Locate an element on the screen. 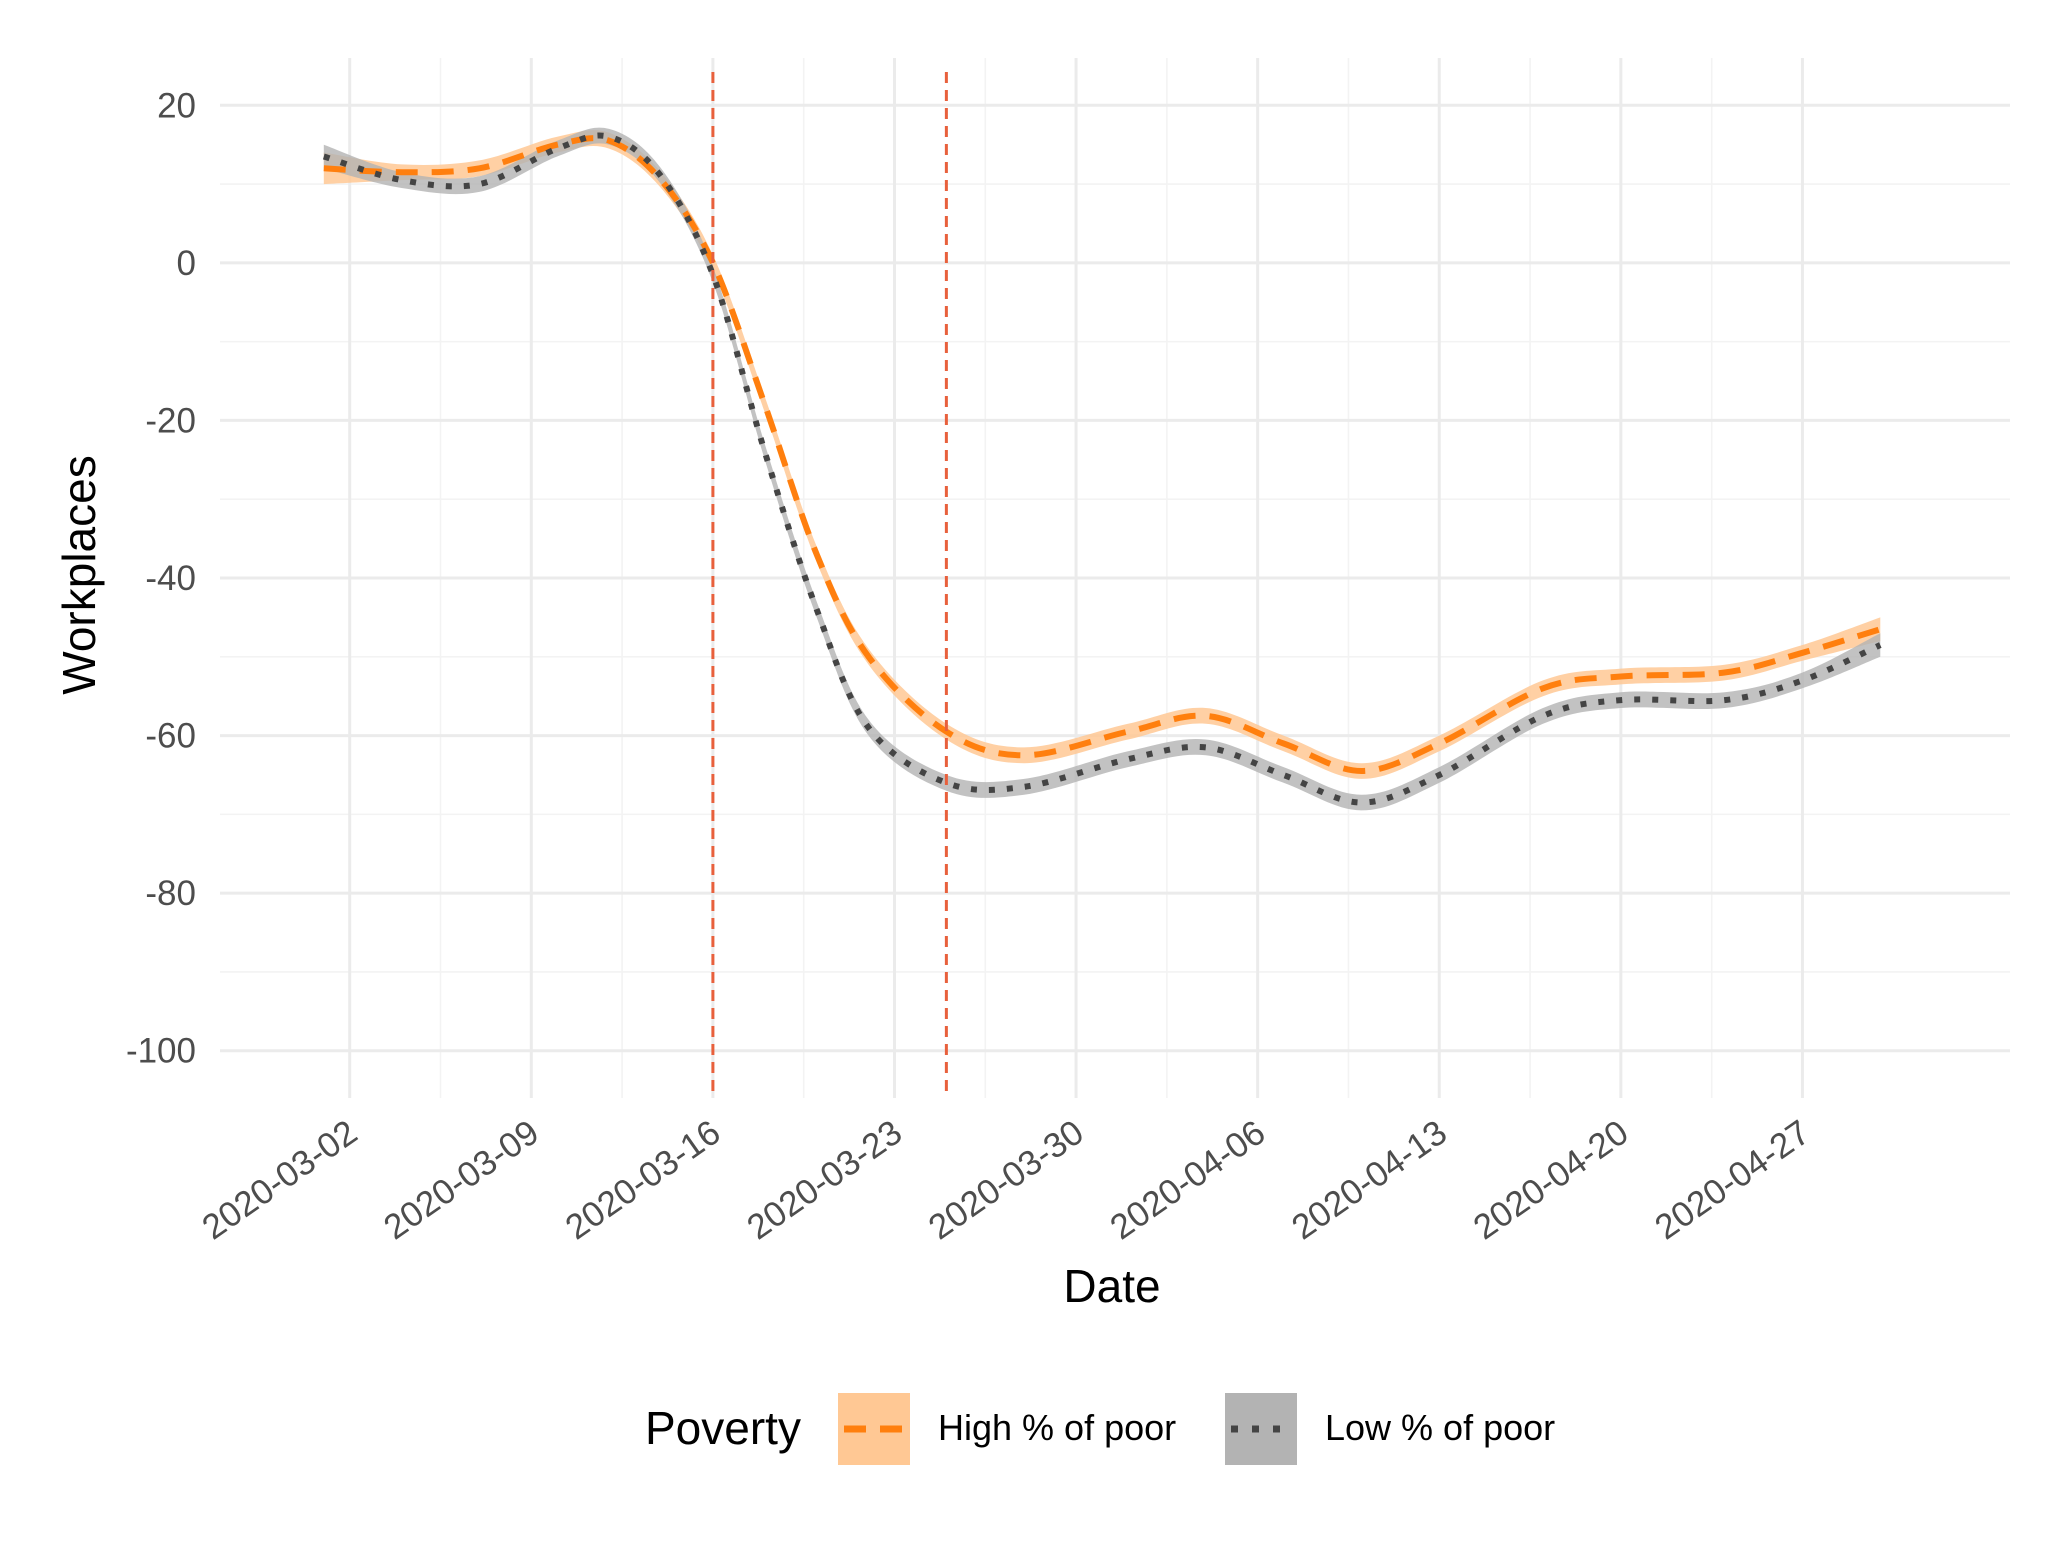 This screenshot has width=2048, height=1541. legend-key-high-poverty is located at coordinates (874, 1429).